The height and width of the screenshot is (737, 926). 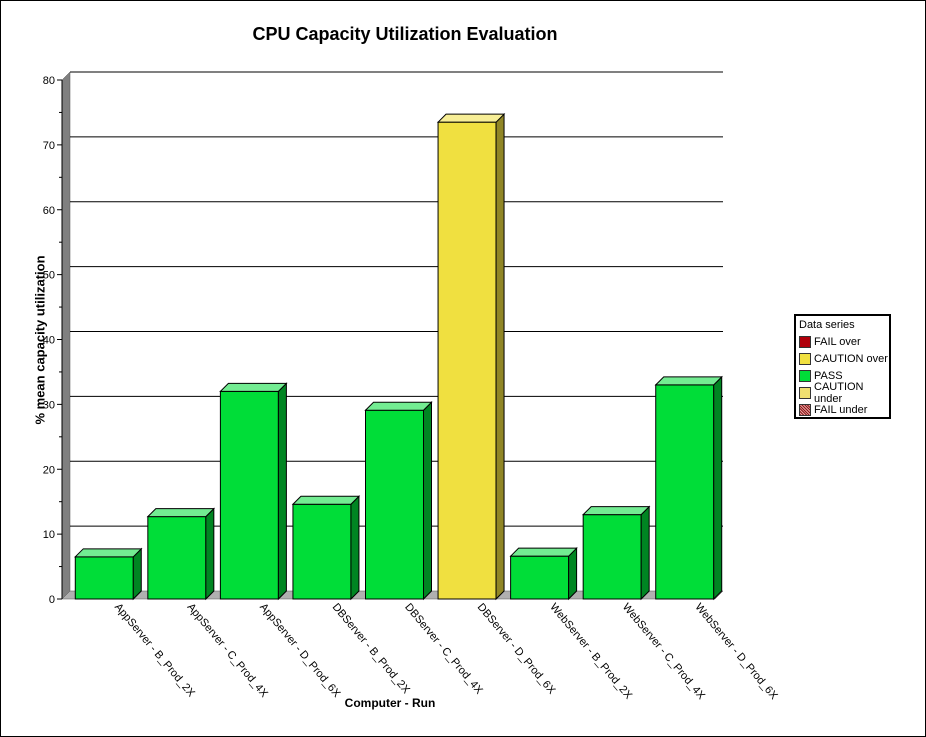 I want to click on legend-item: FAIL over, so click(x=844, y=341).